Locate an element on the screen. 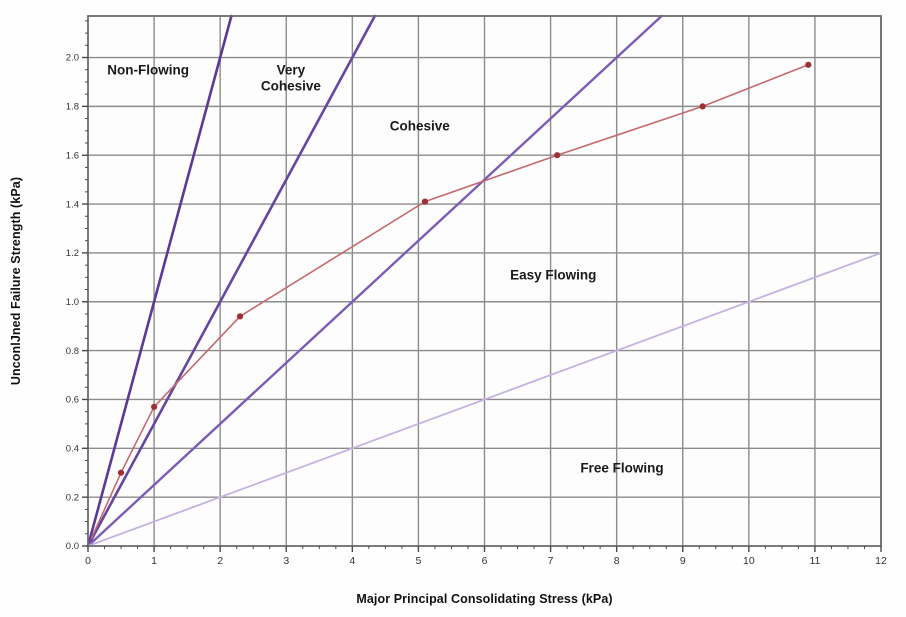 This screenshot has height=617, width=906. x-tick-label: 12 is located at coordinates (881, 561).